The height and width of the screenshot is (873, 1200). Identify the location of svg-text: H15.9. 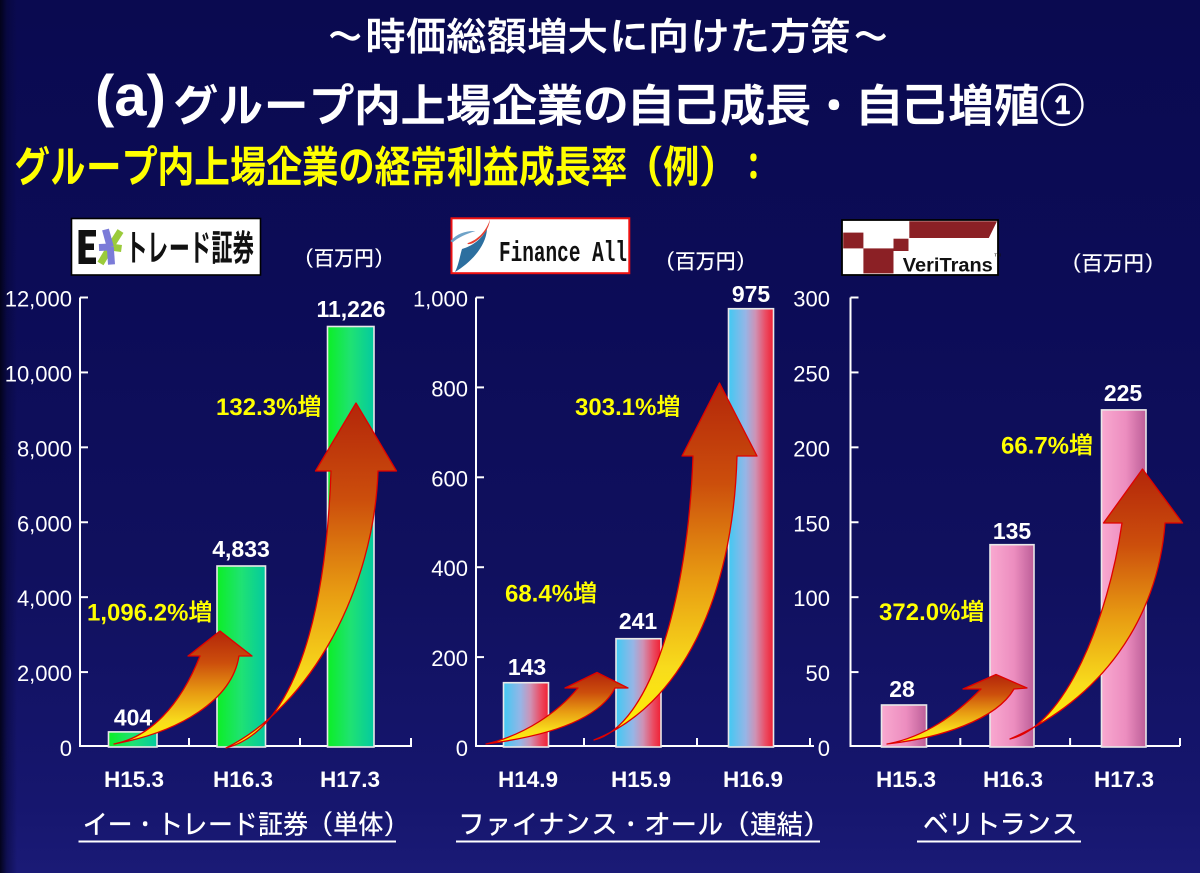
(641, 779).